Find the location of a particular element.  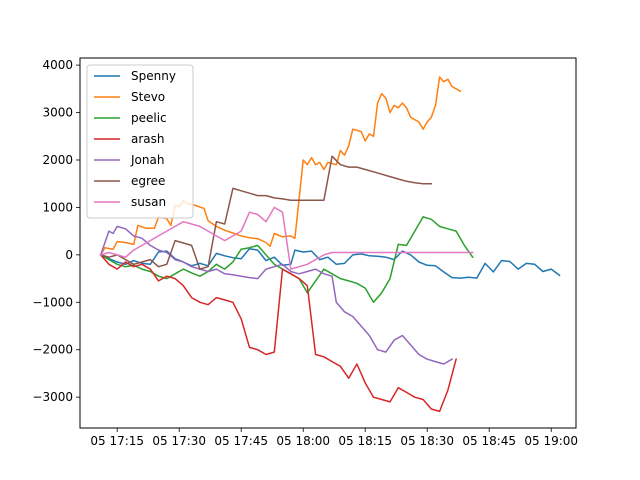

legend-label-susan: susan is located at coordinates (148, 202).